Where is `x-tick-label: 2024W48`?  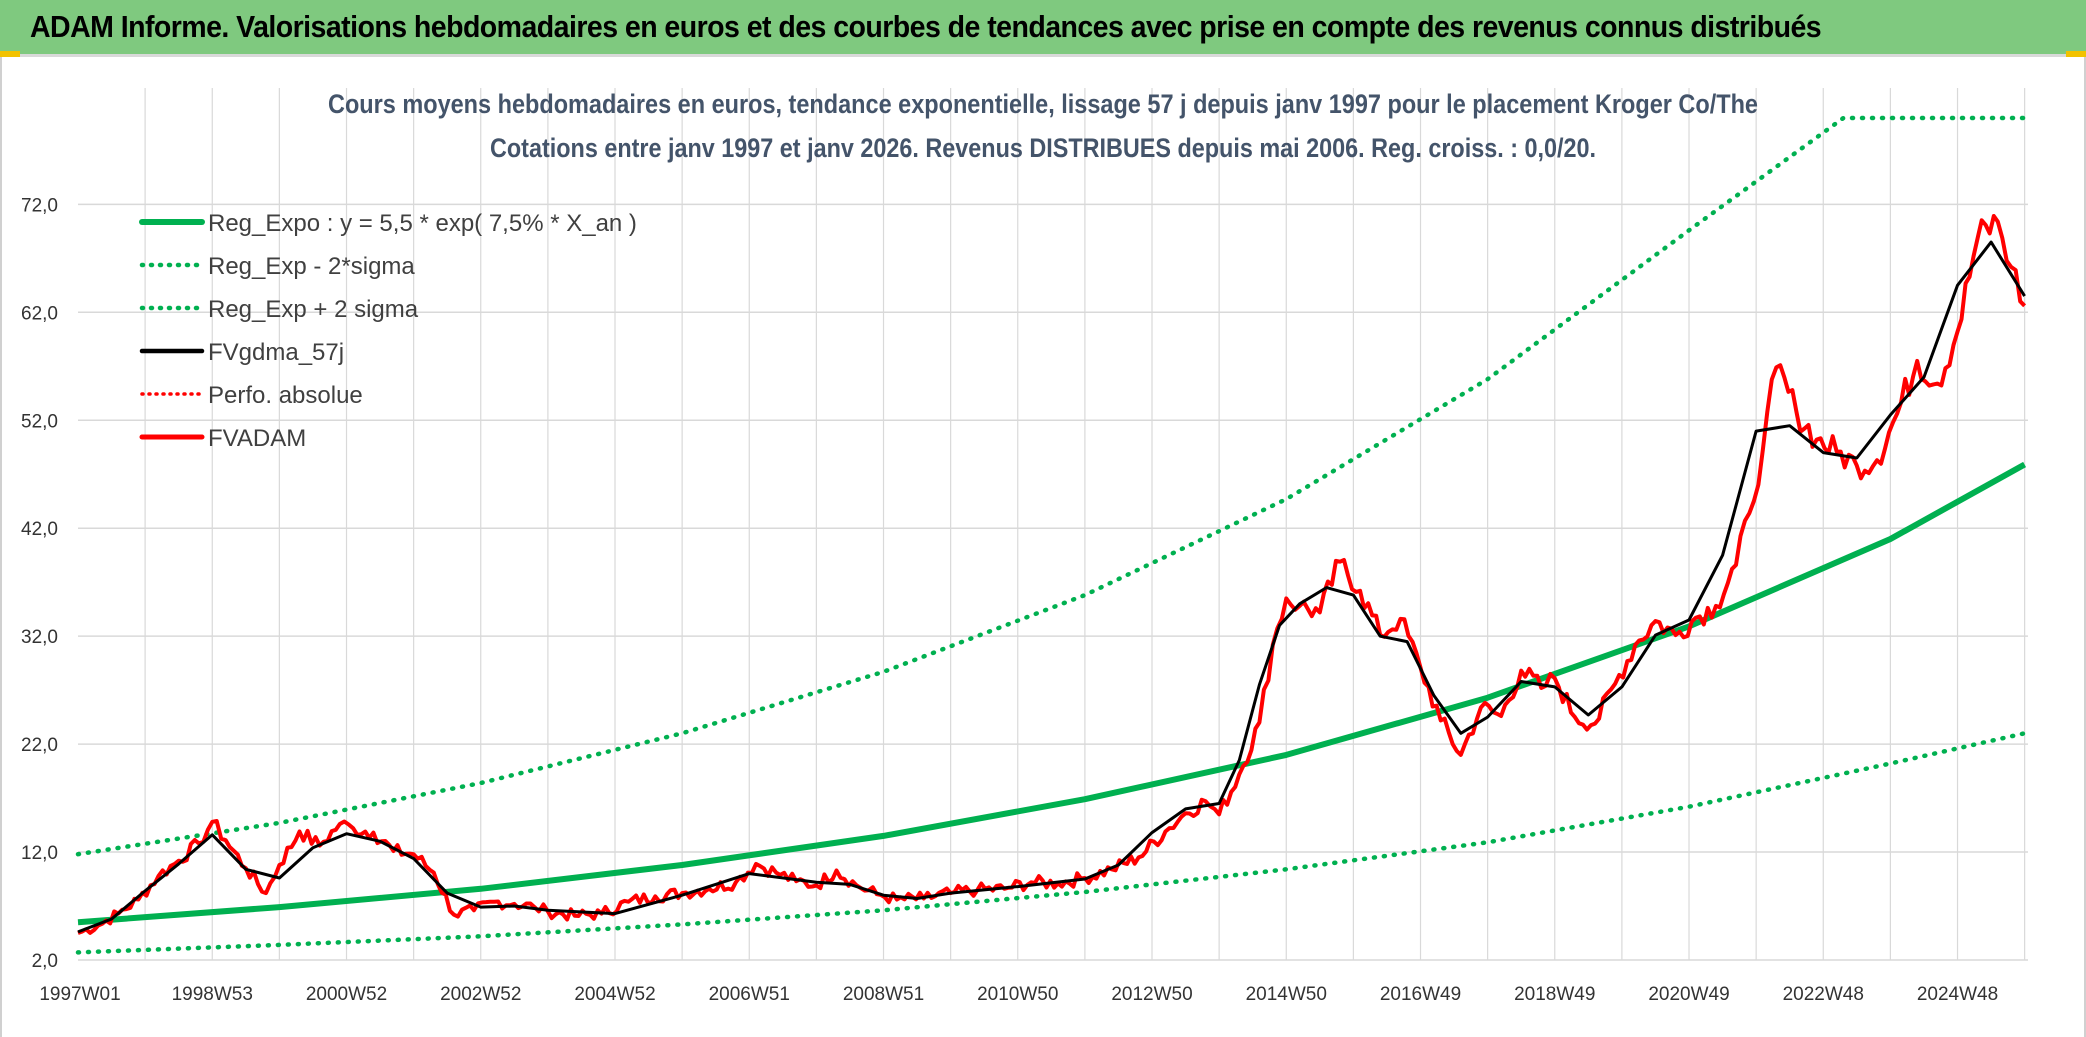
x-tick-label: 2024W48 is located at coordinates (1957, 994).